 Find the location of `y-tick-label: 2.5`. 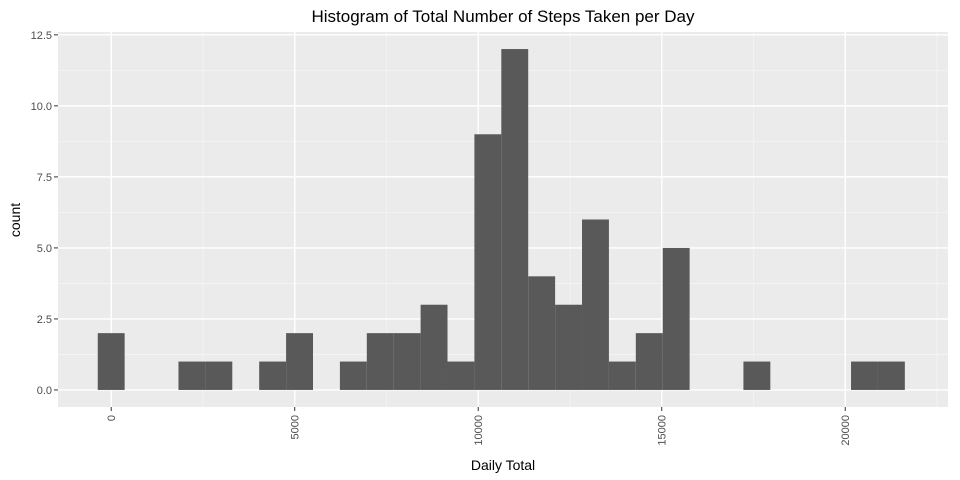

y-tick-label: 2.5 is located at coordinates (44, 320).